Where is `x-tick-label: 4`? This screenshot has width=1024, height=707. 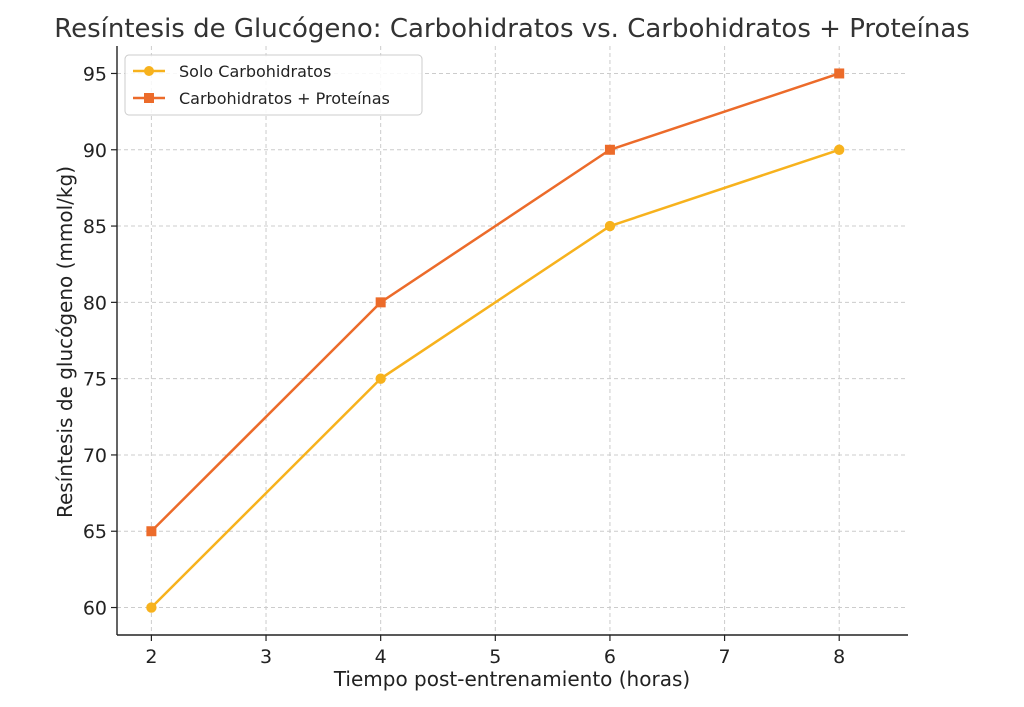 x-tick-label: 4 is located at coordinates (381, 657).